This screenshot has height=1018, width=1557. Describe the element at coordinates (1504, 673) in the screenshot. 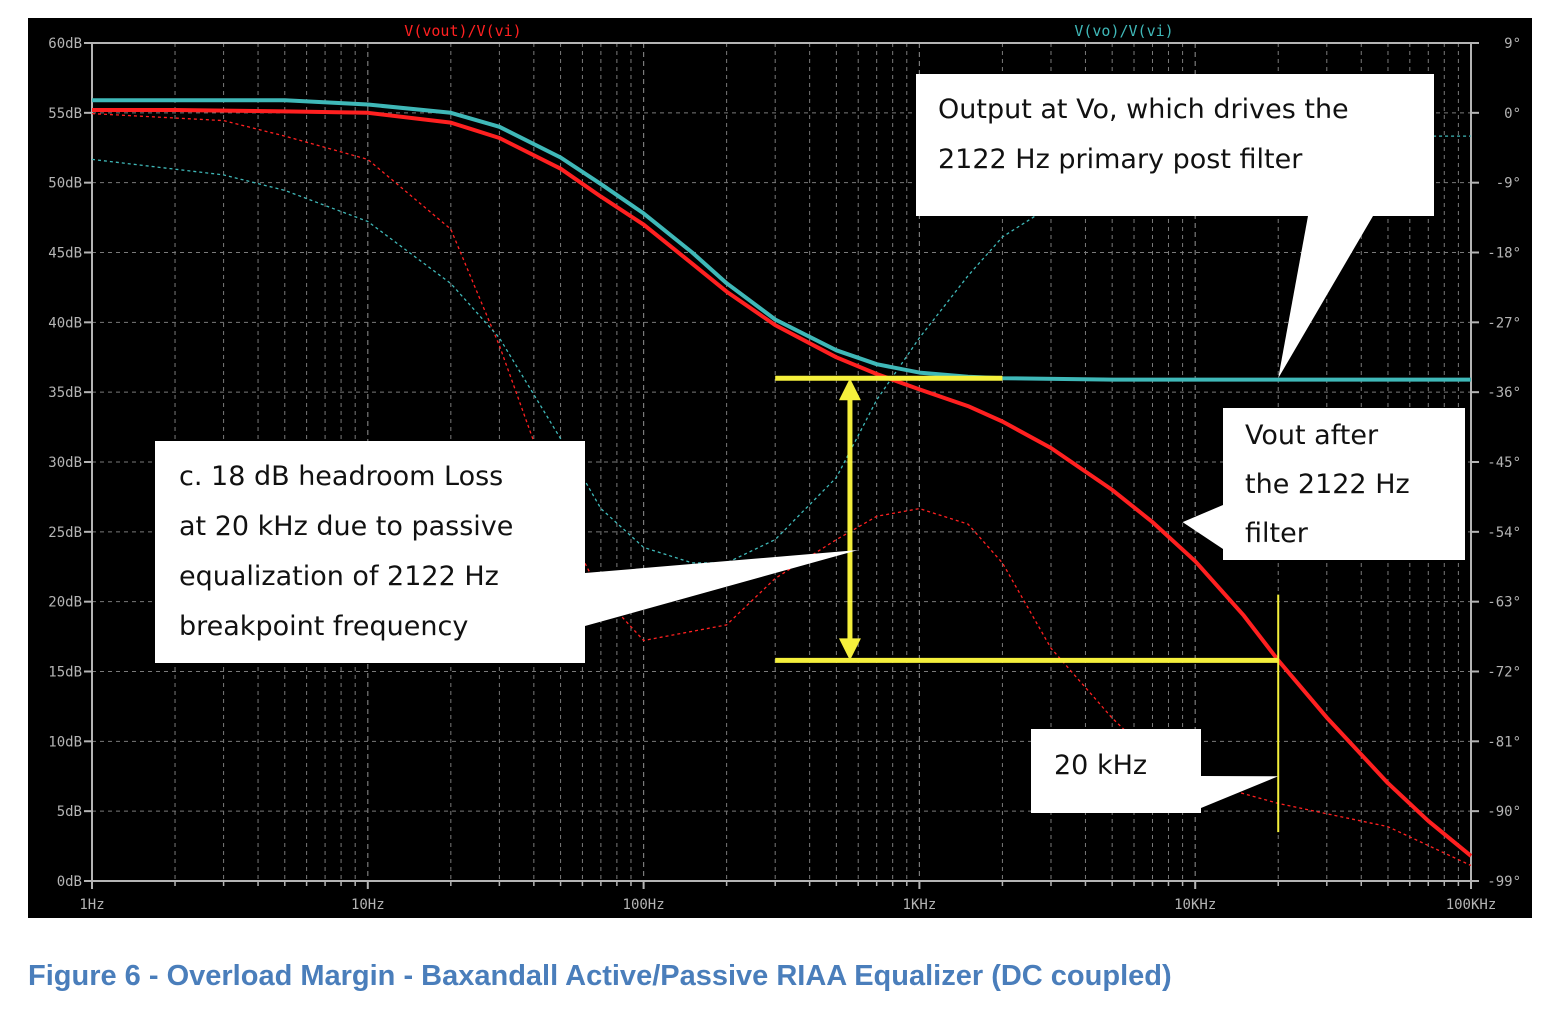

I see `y2-tick-label: -72°` at that location.